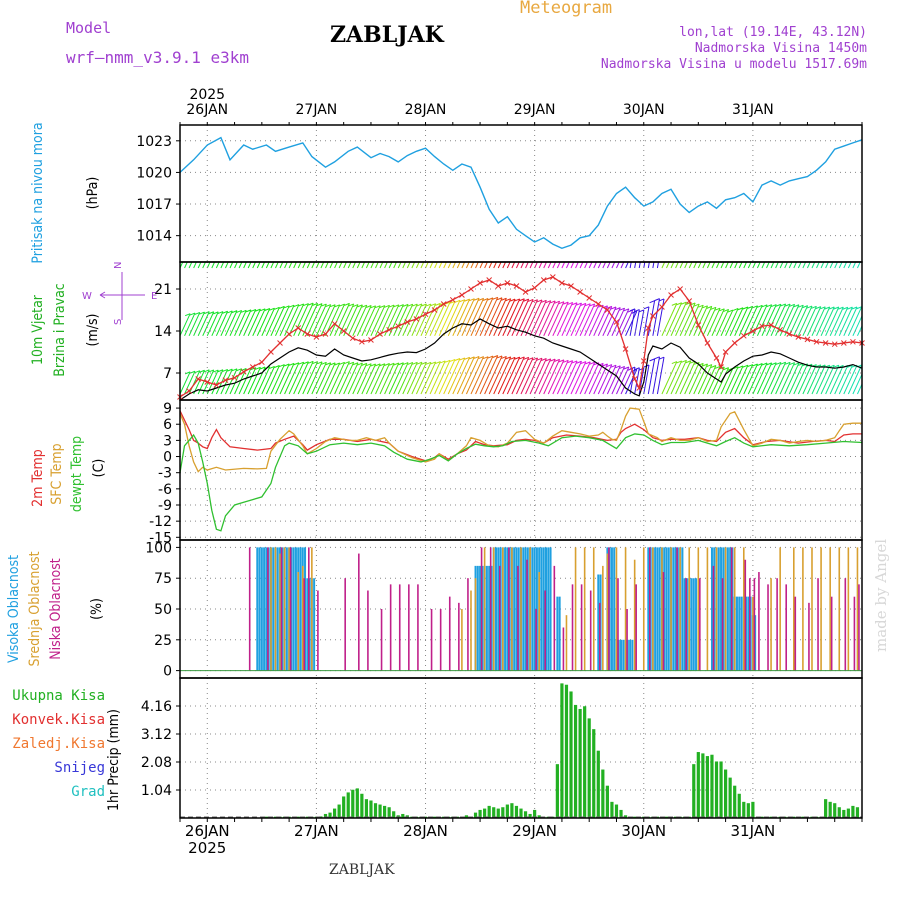 The image size is (900, 900). I want to click on bottom-date-label: 26JAN, so click(207, 831).